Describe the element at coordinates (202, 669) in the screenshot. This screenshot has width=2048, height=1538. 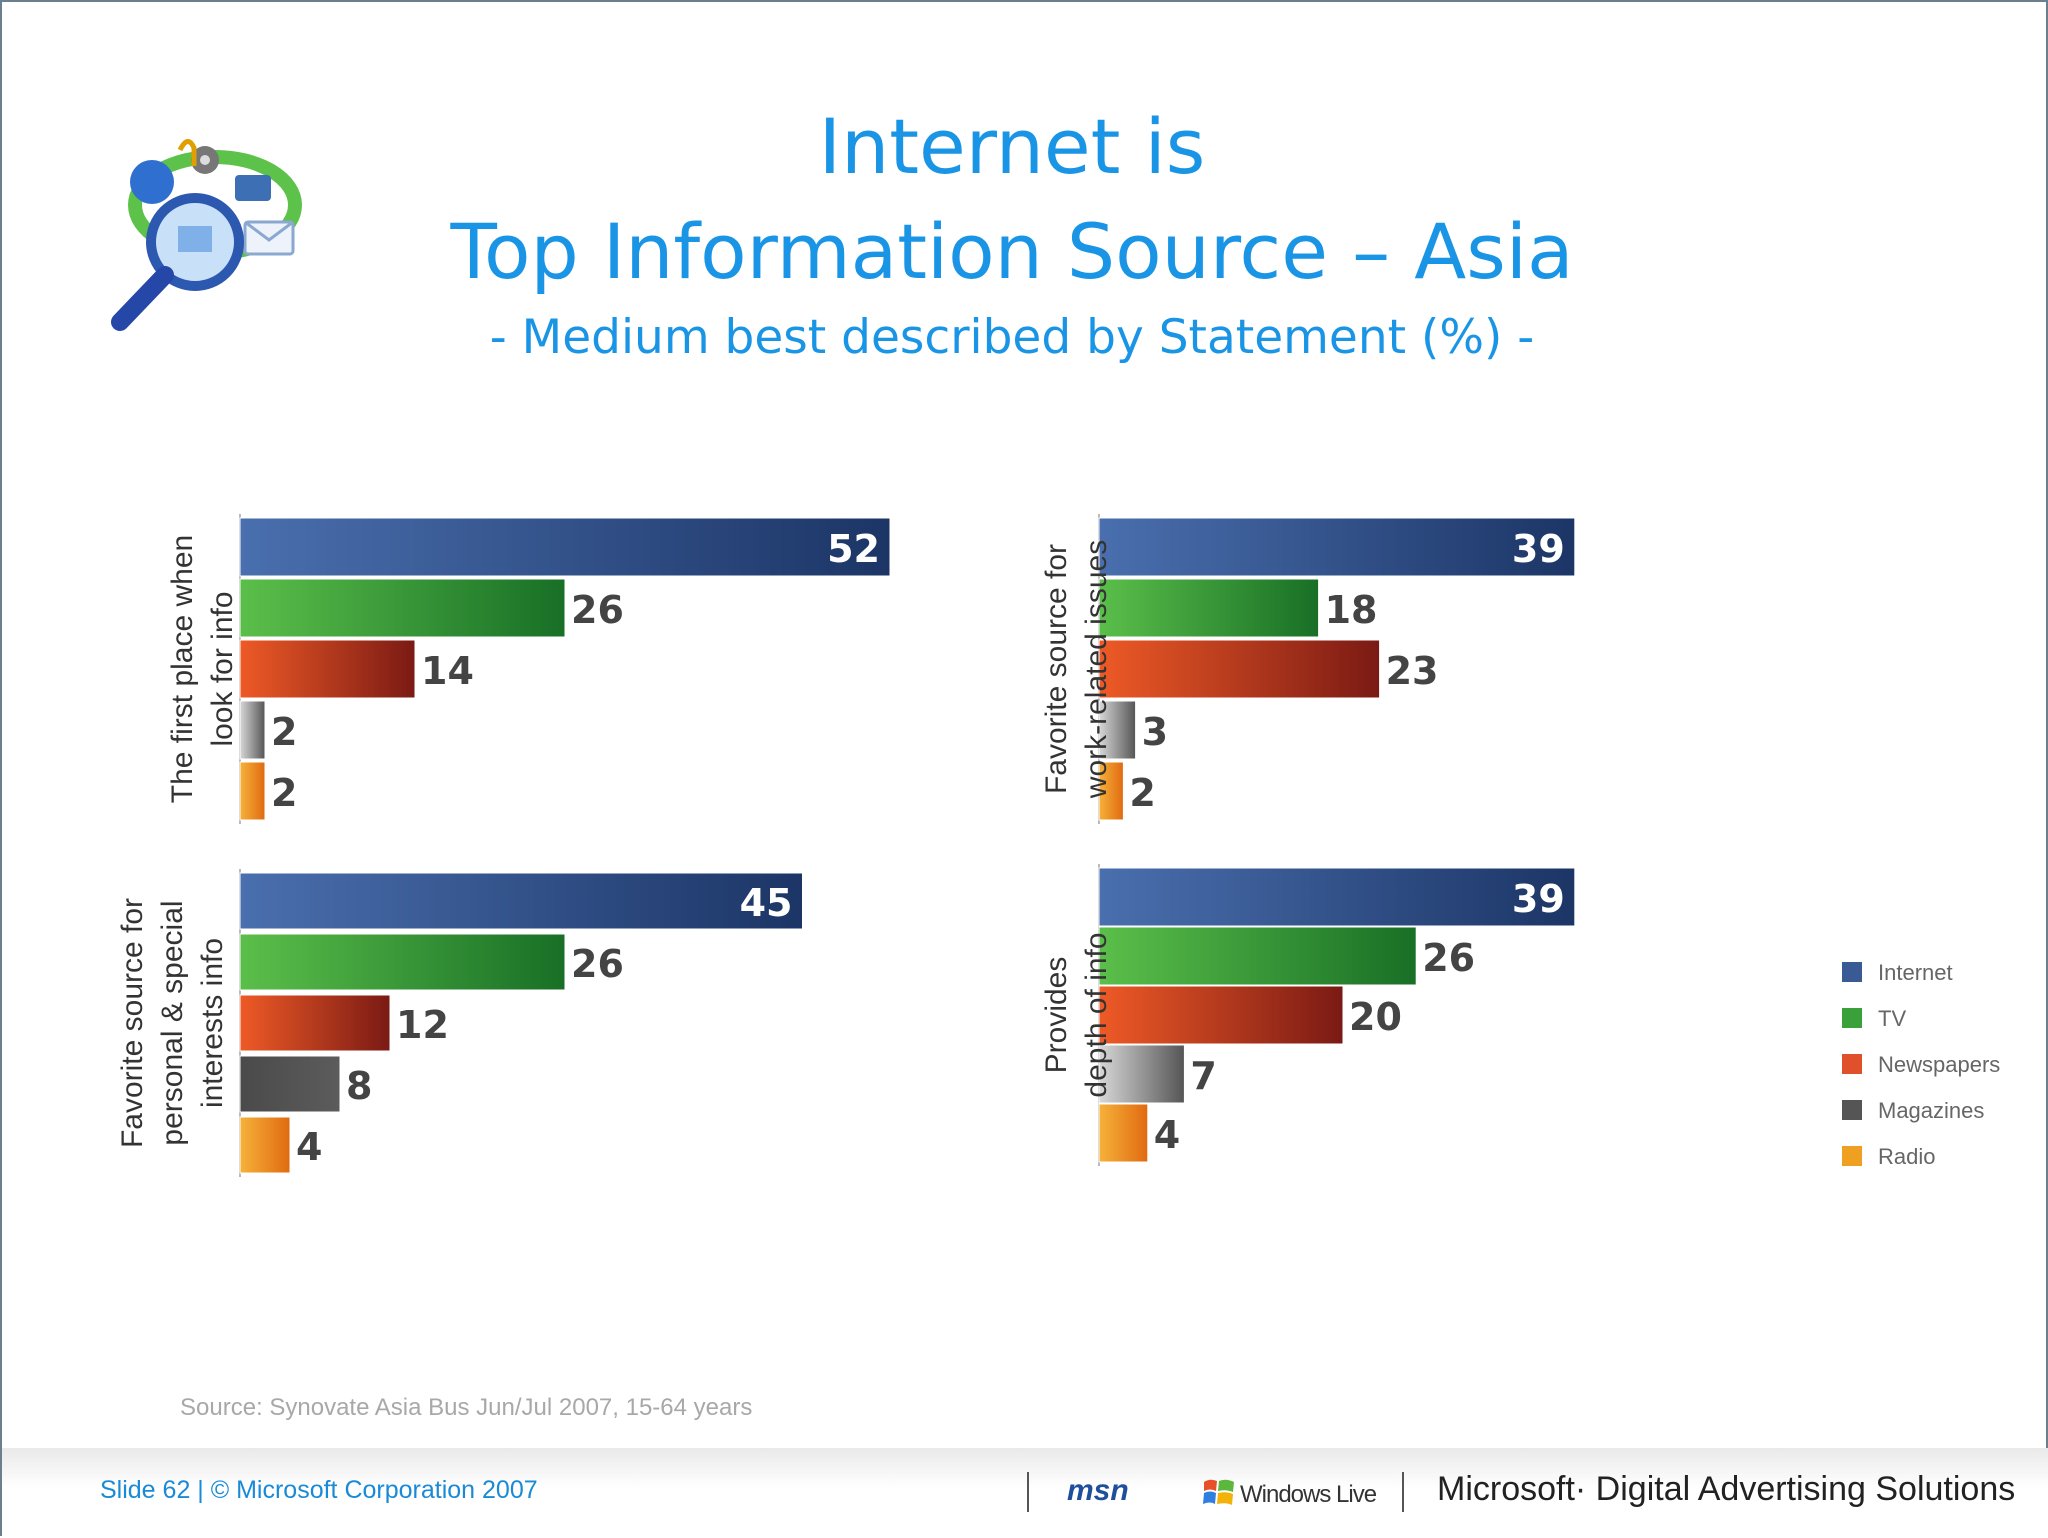
I see `category-label: The first place when look for info` at that location.